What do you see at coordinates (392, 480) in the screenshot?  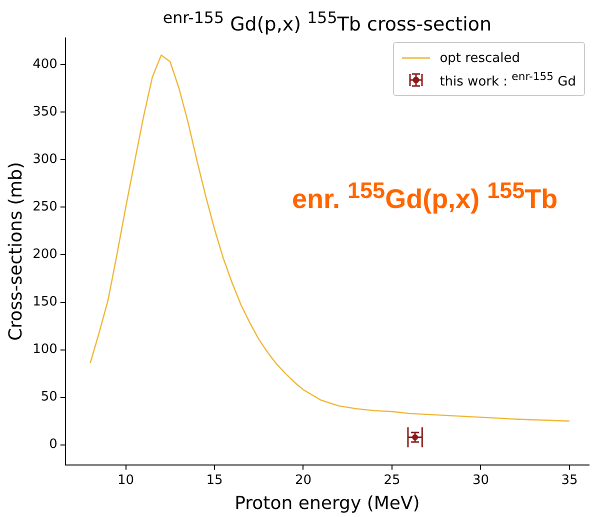 I see `x-tick-label: 25` at bounding box center [392, 480].